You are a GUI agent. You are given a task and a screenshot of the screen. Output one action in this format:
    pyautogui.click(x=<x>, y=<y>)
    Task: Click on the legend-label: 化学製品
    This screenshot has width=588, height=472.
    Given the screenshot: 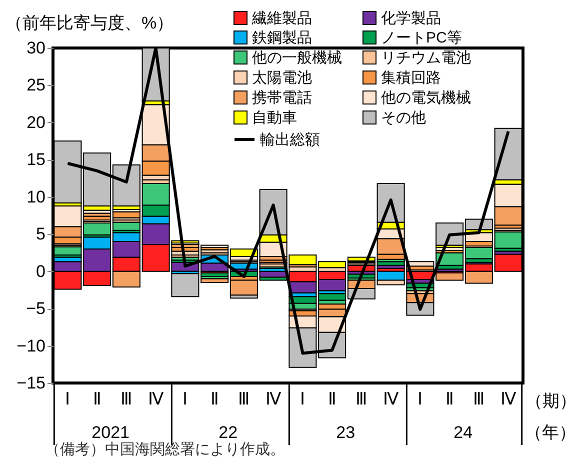 What is the action you would take?
    pyautogui.click(x=411, y=18)
    